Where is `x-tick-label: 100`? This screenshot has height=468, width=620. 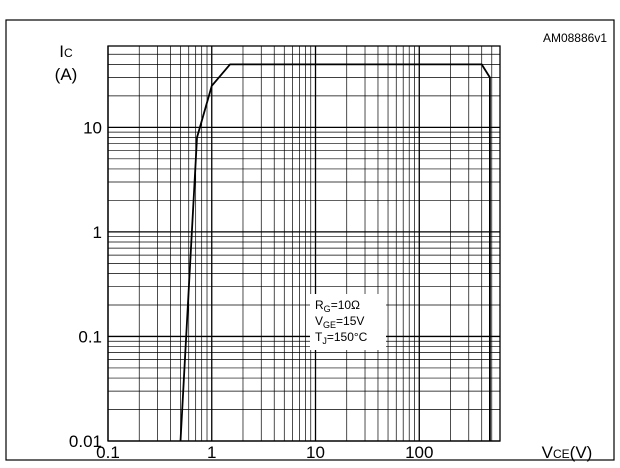
x-tick-label: 100 is located at coordinates (419, 452).